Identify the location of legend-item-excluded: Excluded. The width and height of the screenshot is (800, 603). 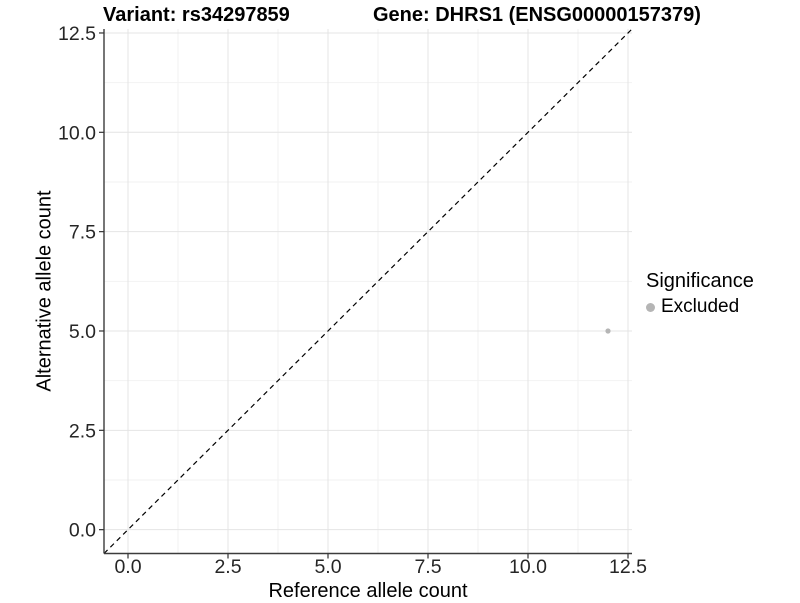
(700, 307).